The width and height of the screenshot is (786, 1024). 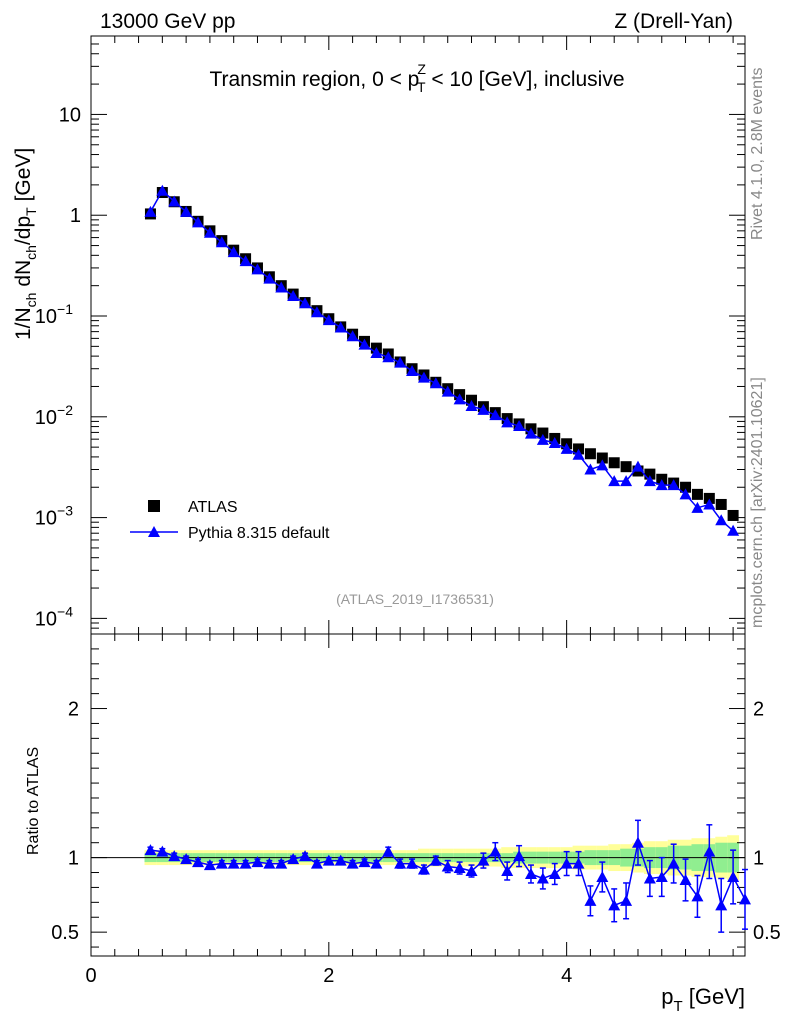 I want to click on ratio-tick-label-left: 0.5, so click(x=65, y=933).